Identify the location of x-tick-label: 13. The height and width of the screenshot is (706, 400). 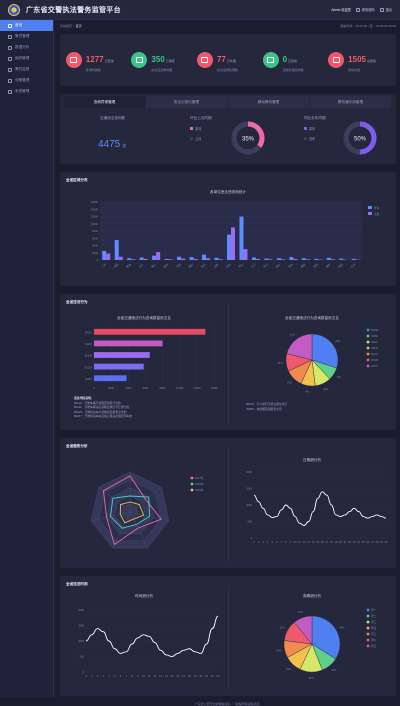
(160, 676).